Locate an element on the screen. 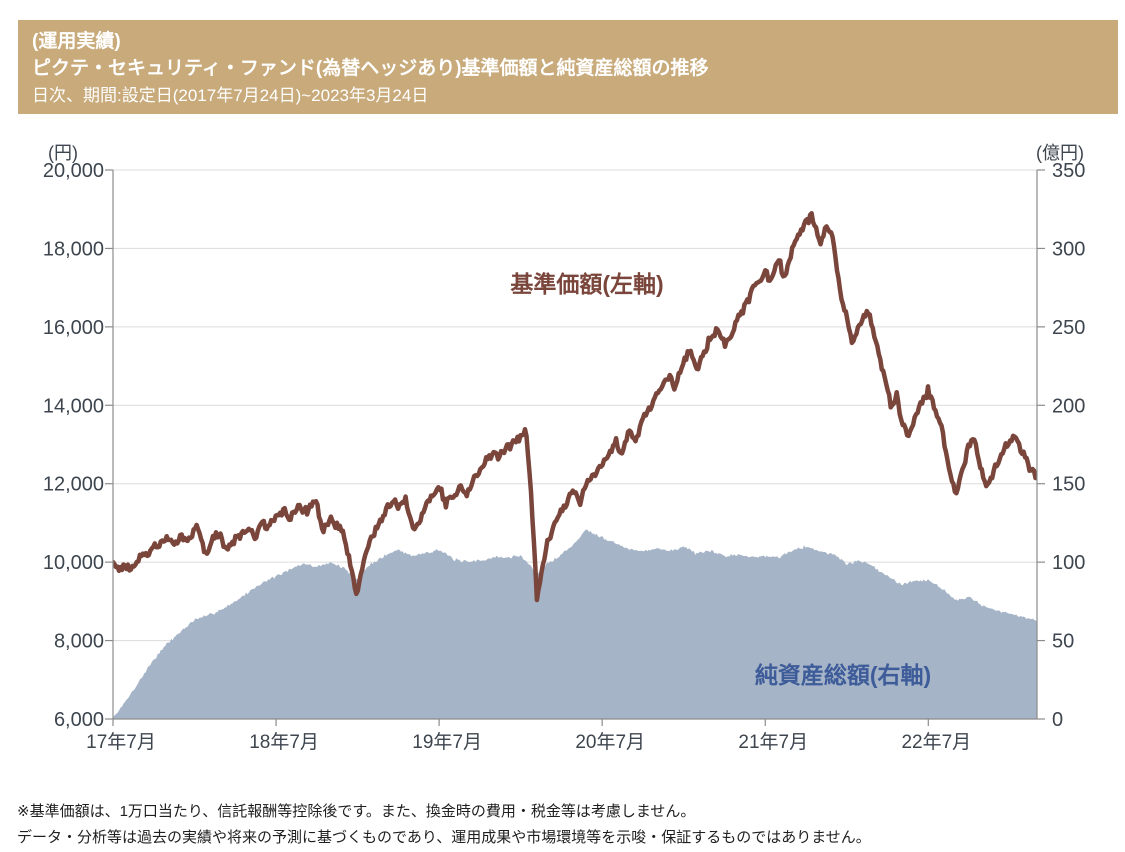 The height and width of the screenshot is (852, 1125). right-axis-tick-label: 200 is located at coordinates (1068, 406).